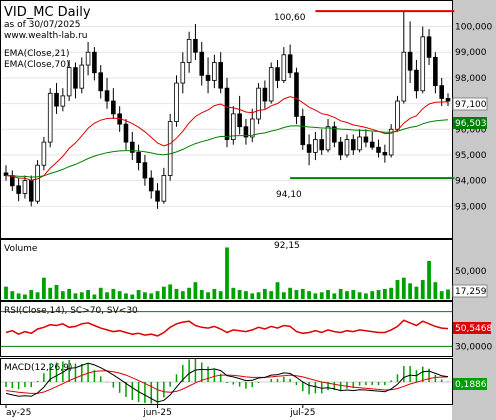  What do you see at coordinates (287, 246) in the screenshot?
I see `volume-max-label: 92,15` at bounding box center [287, 246].